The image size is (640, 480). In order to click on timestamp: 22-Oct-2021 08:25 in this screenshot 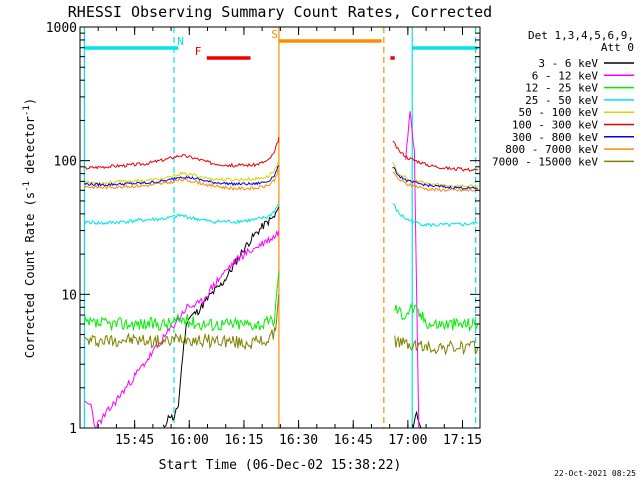, I will do `click(595, 473)`.